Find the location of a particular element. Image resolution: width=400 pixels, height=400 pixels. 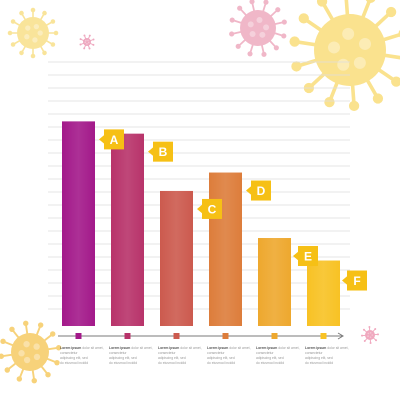

axis-marker-d is located at coordinates (225, 336).